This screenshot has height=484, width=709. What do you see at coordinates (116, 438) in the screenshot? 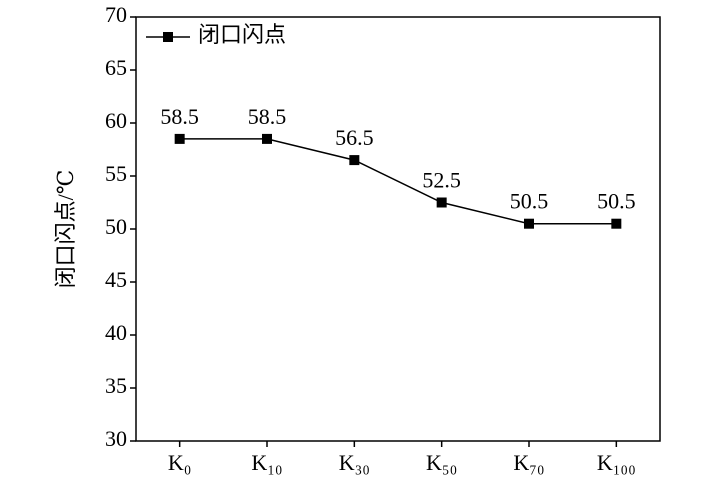
I see `y-tick-label: 30` at bounding box center [116, 438].